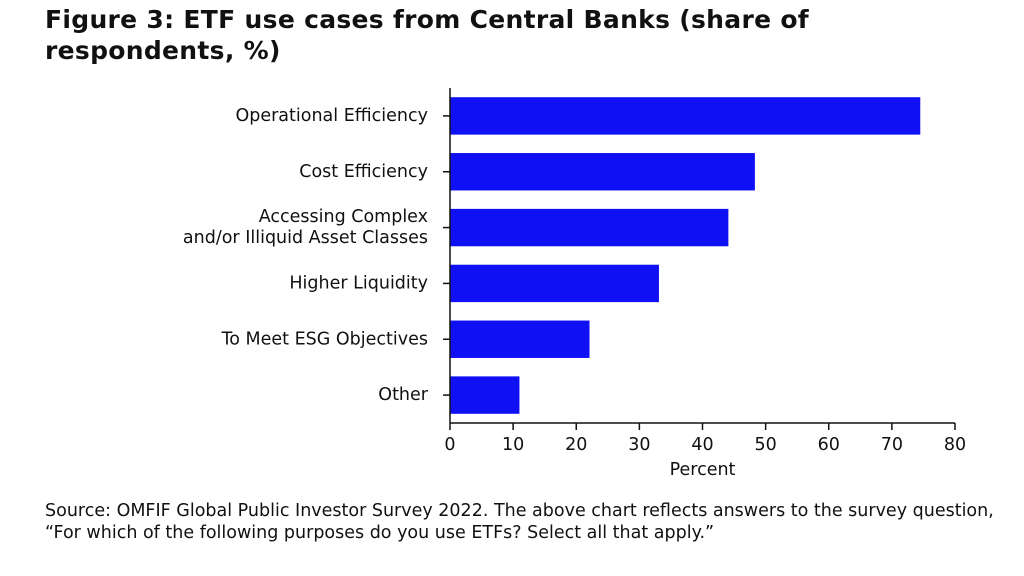 This screenshot has height=576, width=1024. Describe the element at coordinates (765, 445) in the screenshot. I see `x-tick-label: 50` at that location.